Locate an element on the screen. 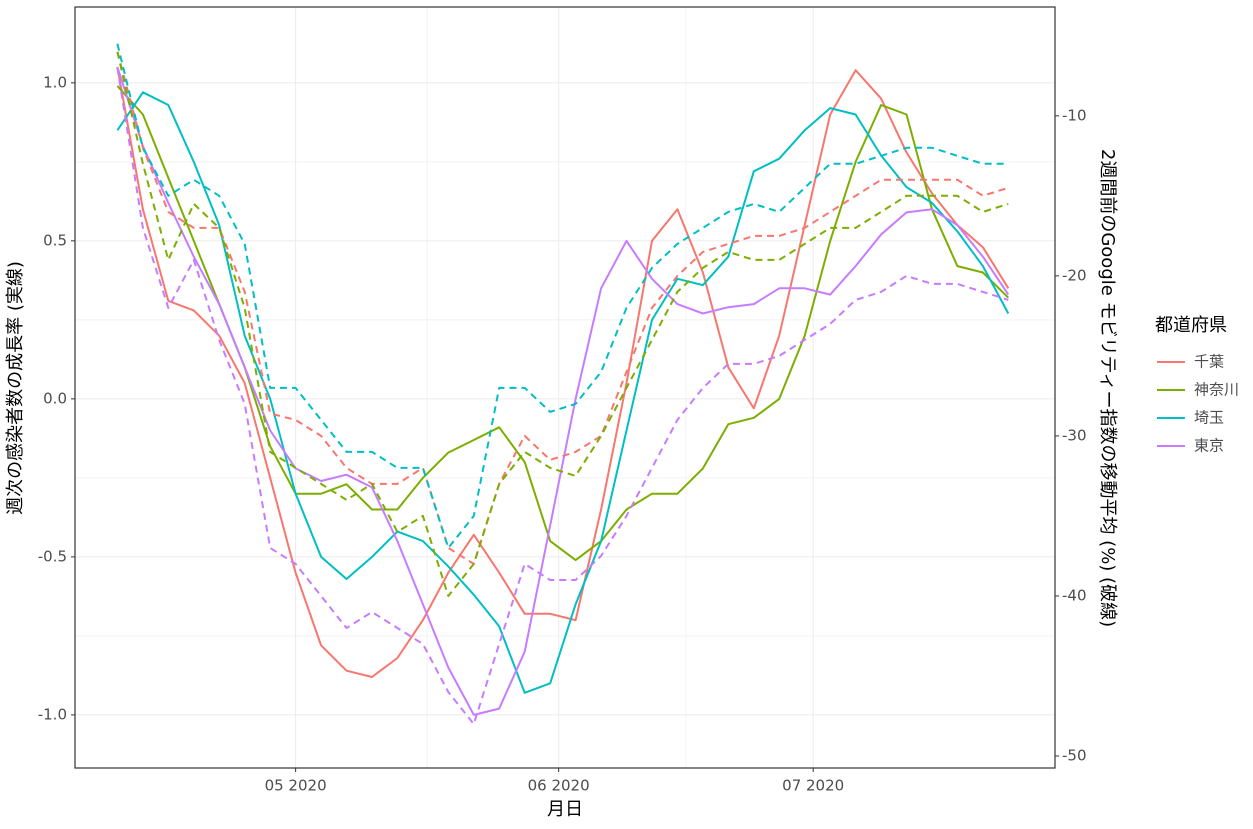  x-tick-label: 06 2020 is located at coordinates (559, 786).